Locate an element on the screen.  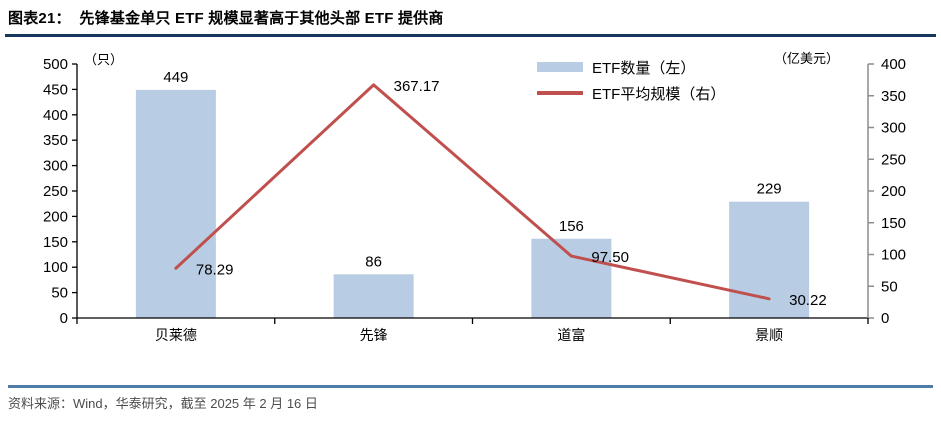
left-axis-tick-label: 50 is located at coordinates (59, 293).